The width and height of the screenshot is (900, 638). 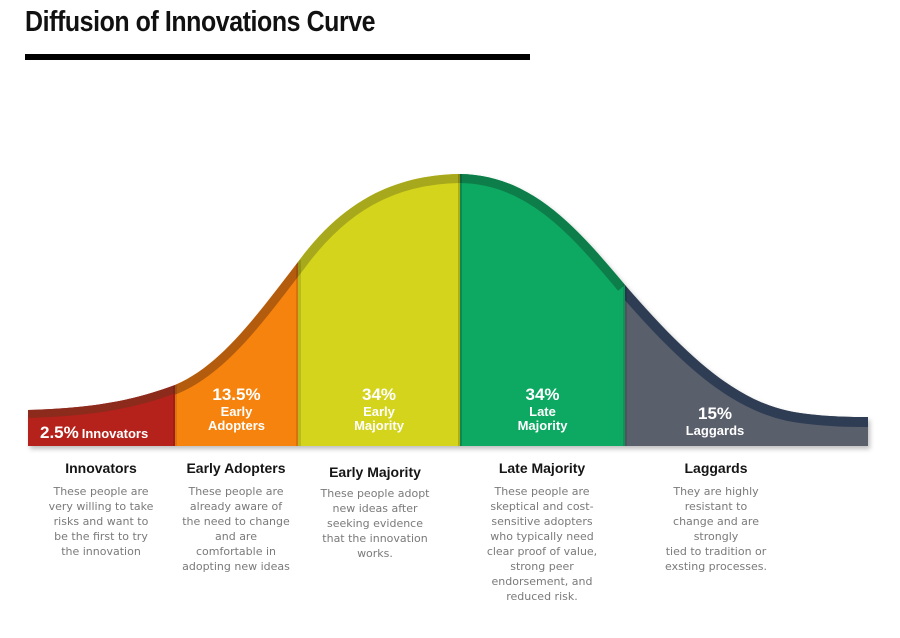 I want to click on page-title: Diffusion of Innovations Curve, so click(x=200, y=22).